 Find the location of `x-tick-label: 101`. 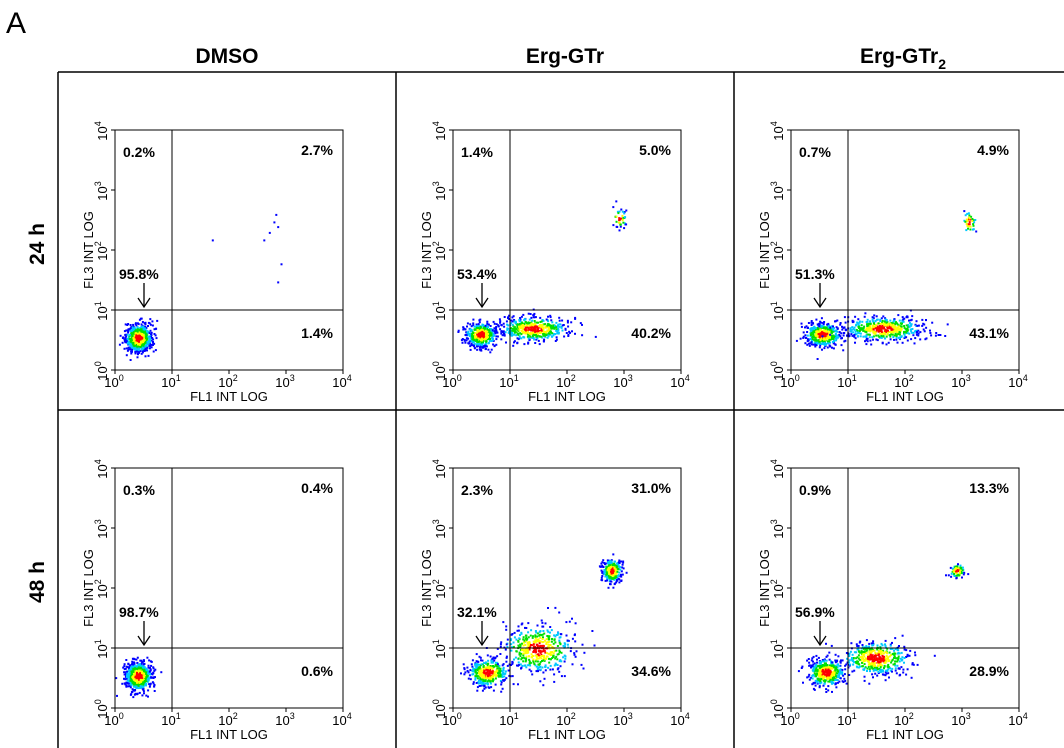

x-tick-label: 101 is located at coordinates (846, 381).